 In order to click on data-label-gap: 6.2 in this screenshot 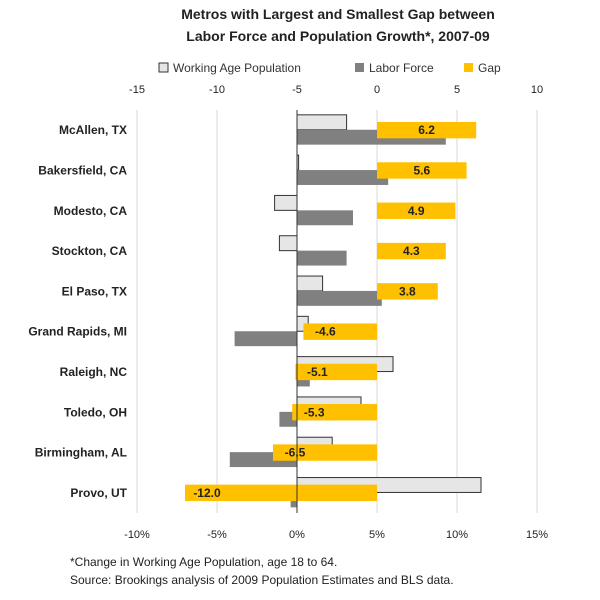, I will do `click(426, 130)`.